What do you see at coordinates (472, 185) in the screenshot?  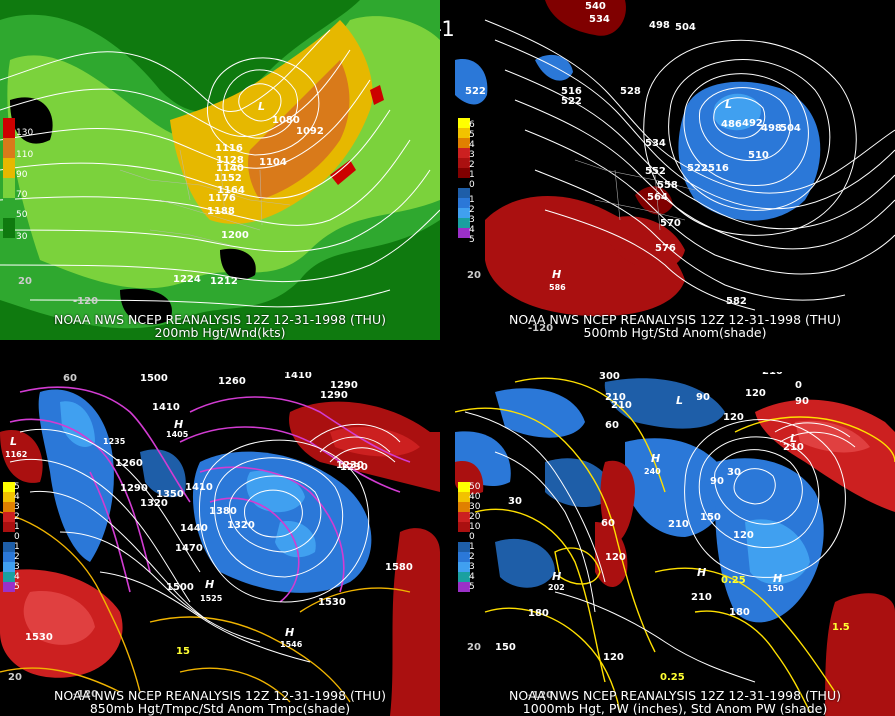 I see `colorbar-label: 0` at bounding box center [472, 185].